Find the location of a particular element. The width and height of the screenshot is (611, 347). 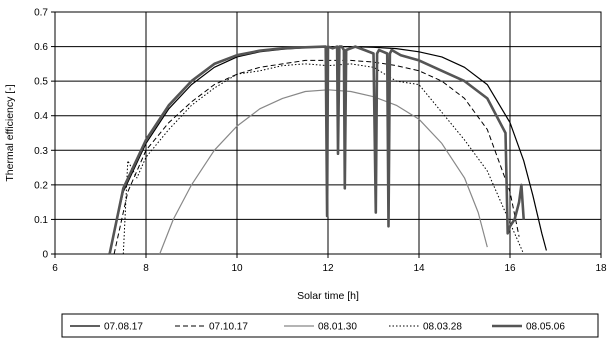

legend: 07.08.17 07.10.17 08.01.30 08.03.28 08.05.06 is located at coordinates (330, 325).